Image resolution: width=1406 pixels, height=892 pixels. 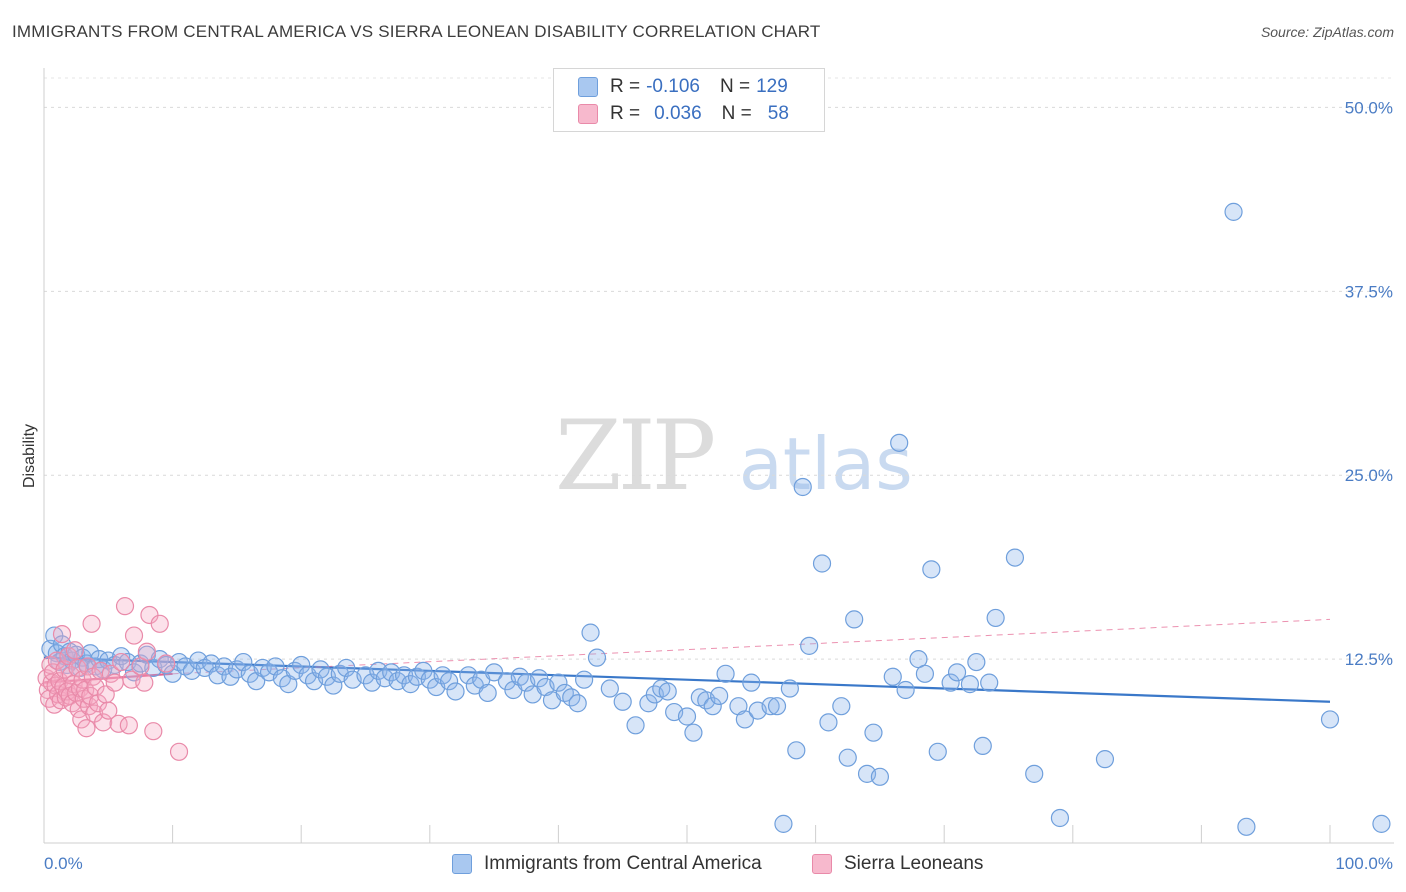 I want to click on legend-swatch-pink, so click(x=588, y=114).